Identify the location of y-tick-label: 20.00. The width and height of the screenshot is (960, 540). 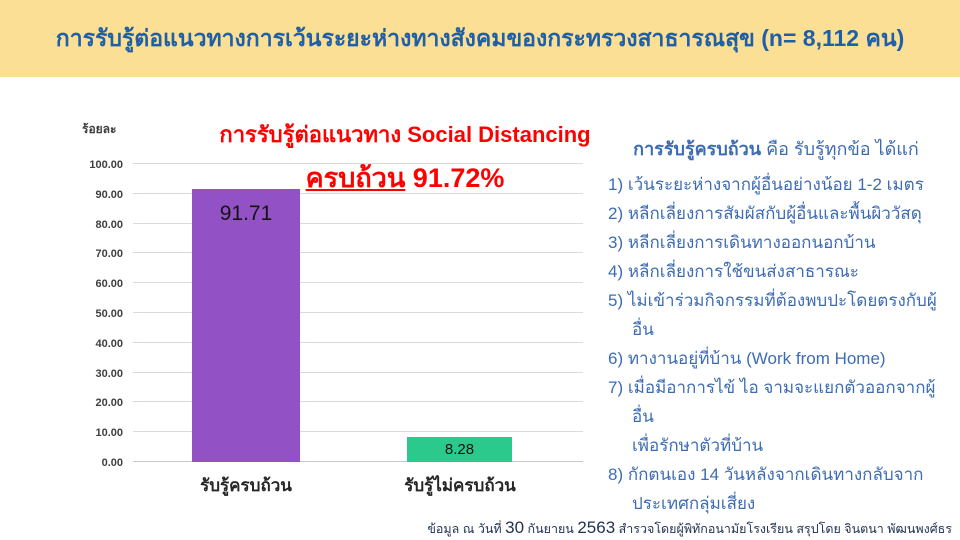
(109, 403).